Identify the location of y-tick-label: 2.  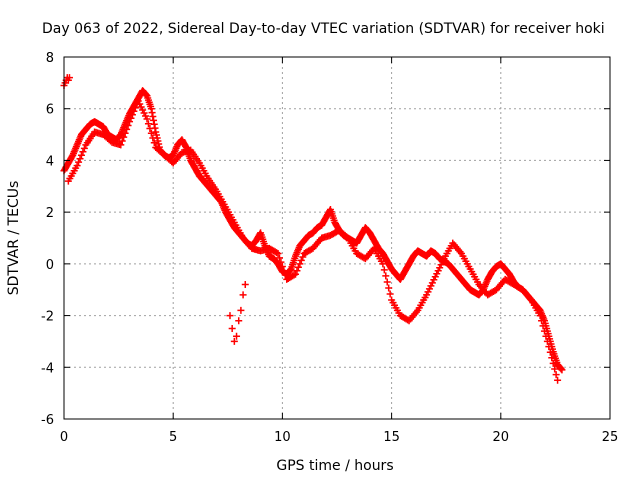
(50, 213).